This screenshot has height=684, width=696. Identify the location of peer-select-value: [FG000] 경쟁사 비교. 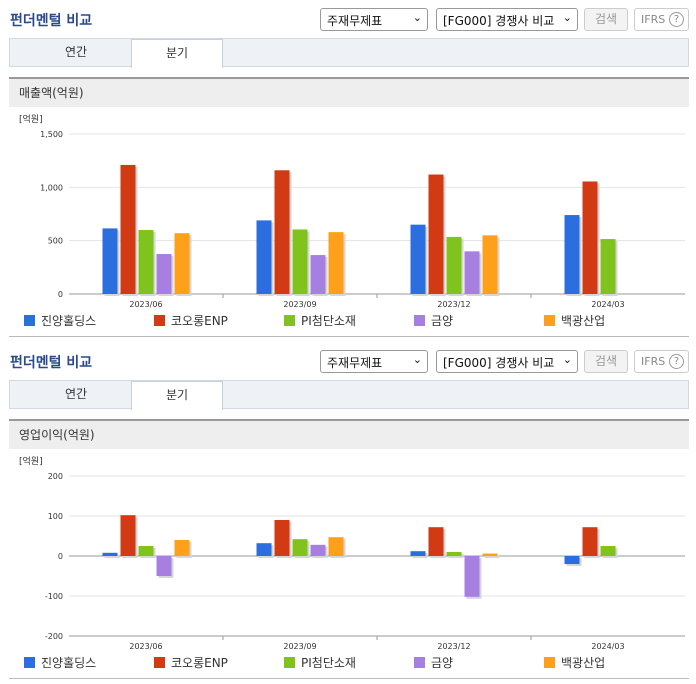
(499, 363).